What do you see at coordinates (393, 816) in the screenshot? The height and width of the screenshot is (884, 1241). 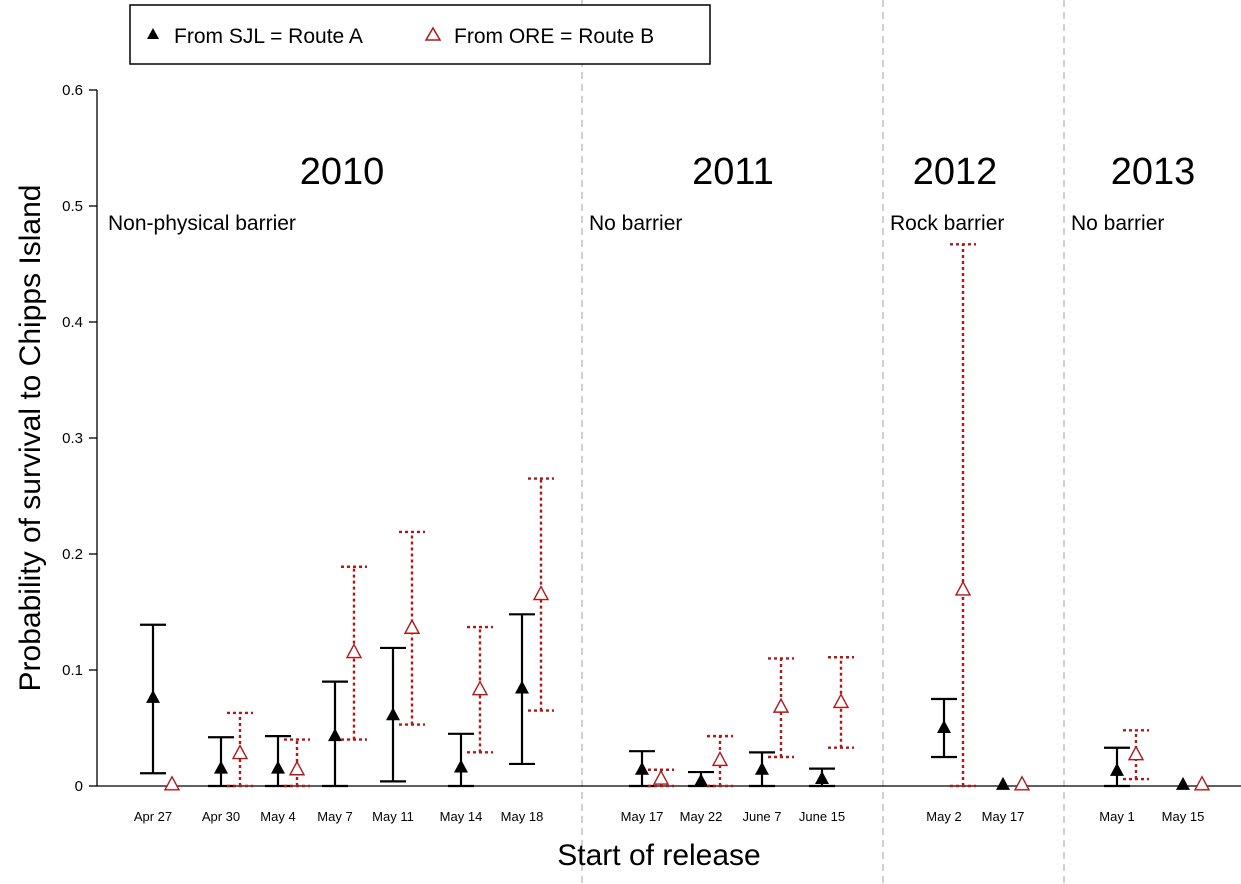 I see `x-tick-label: May 11` at bounding box center [393, 816].